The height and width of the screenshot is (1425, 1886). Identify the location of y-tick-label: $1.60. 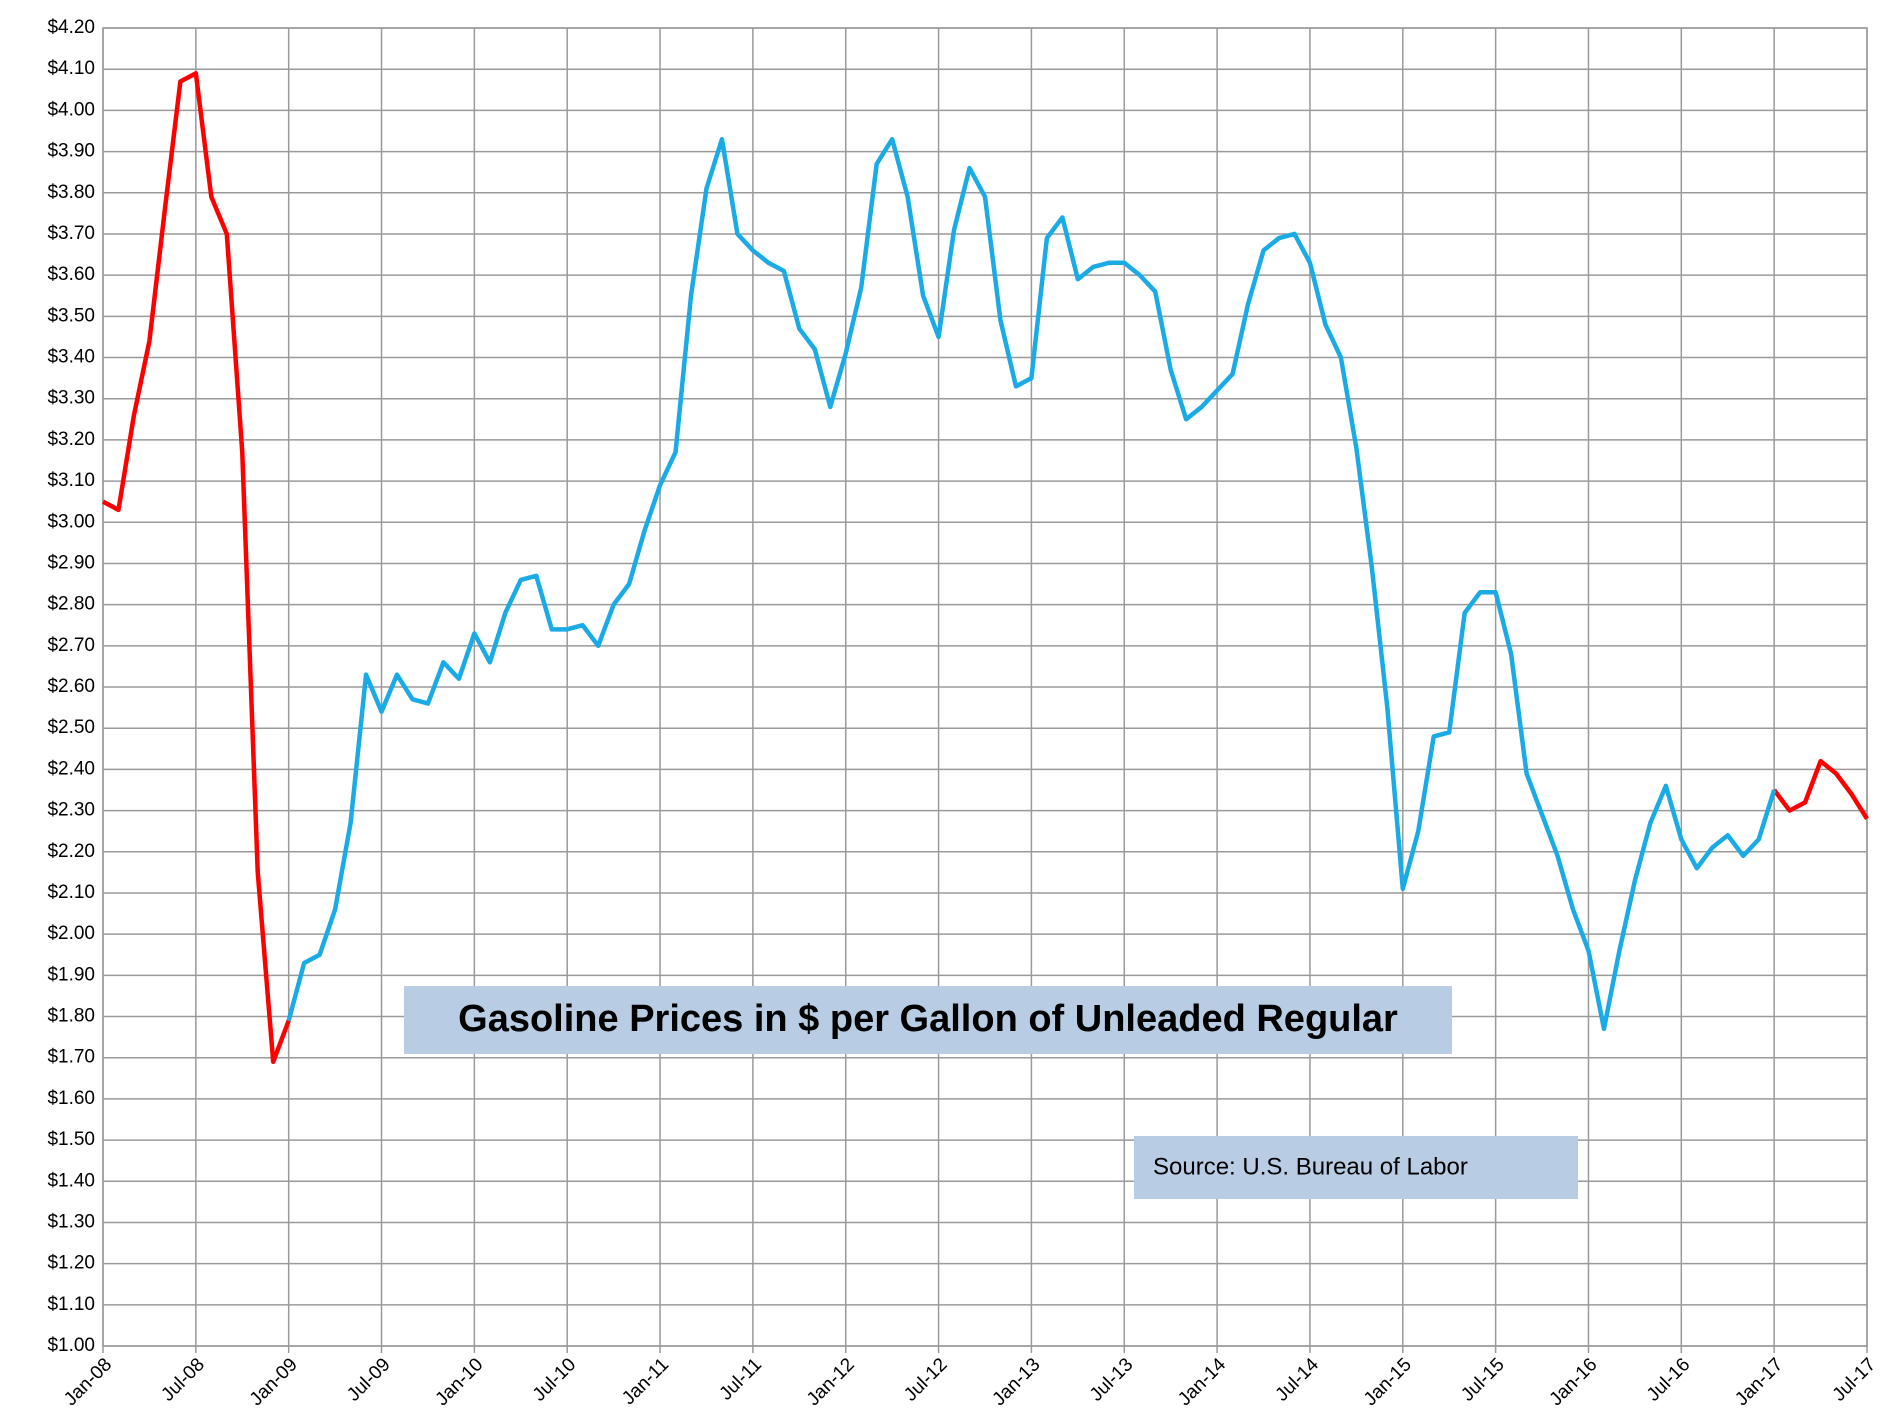
(71, 1098).